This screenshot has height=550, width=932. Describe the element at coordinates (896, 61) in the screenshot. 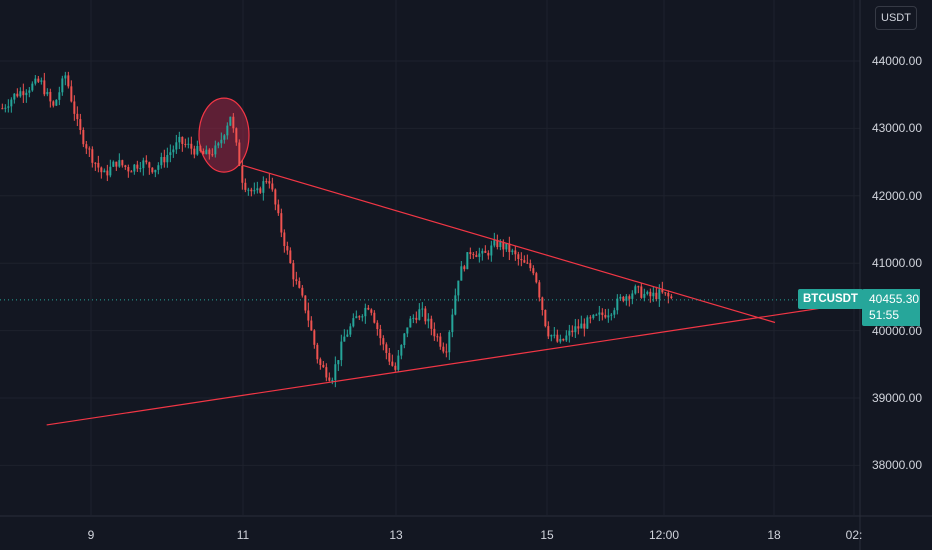

I see `price-tick-label: 44000.00` at that location.